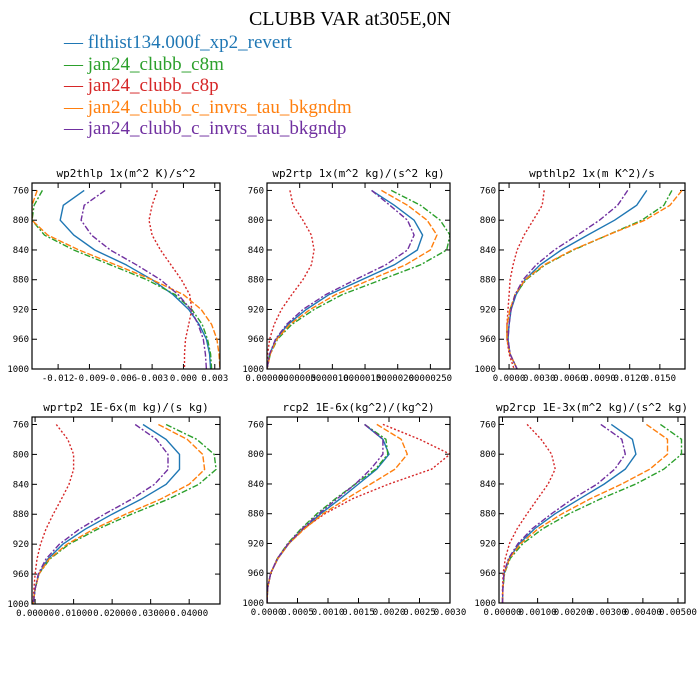  What do you see at coordinates (569, 379) in the screenshot?
I see `x-tick-label: 0.0060` at bounding box center [569, 379].